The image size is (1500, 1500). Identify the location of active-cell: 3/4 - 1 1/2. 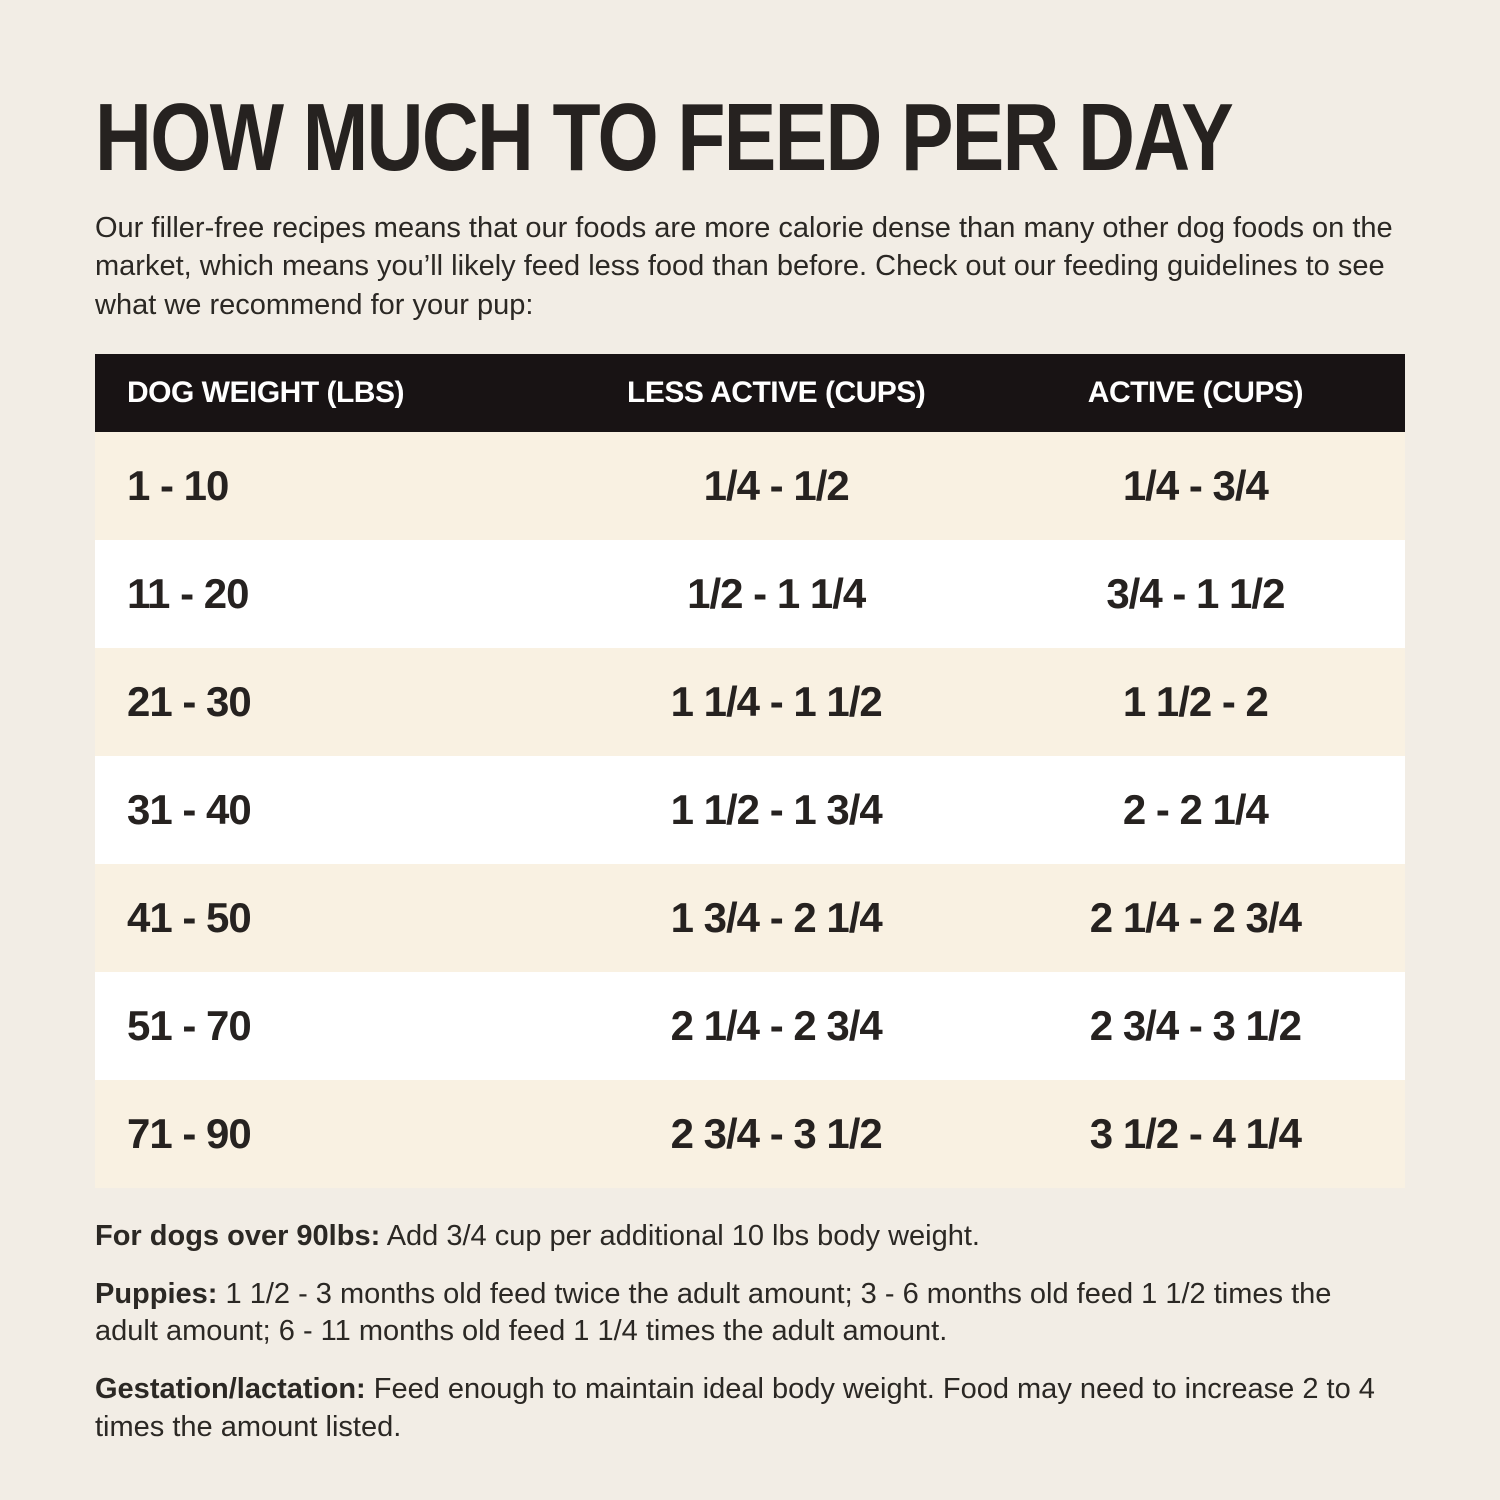
(1195, 593).